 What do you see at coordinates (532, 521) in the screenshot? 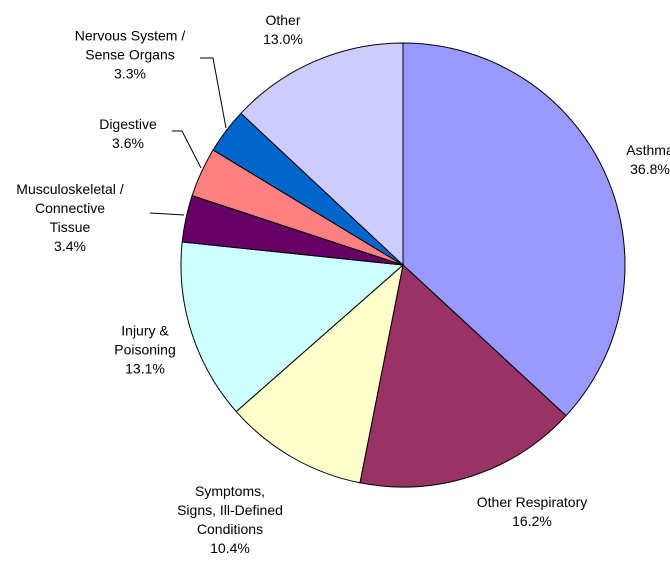
I see `value-label: 16.2%` at bounding box center [532, 521].